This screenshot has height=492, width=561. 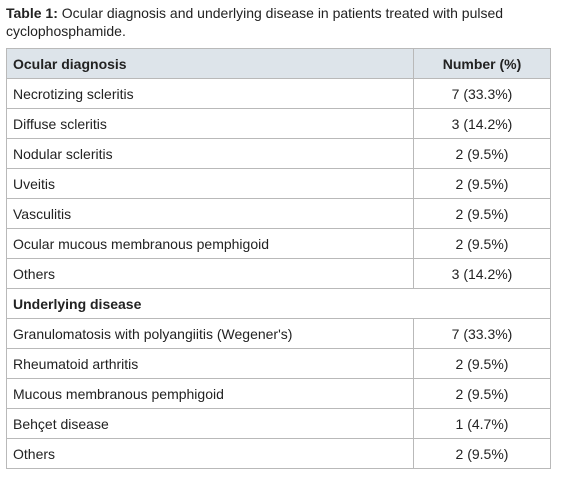 What do you see at coordinates (210, 393) in the screenshot?
I see `label-cell: Mucous membranous pemphigoid` at bounding box center [210, 393].